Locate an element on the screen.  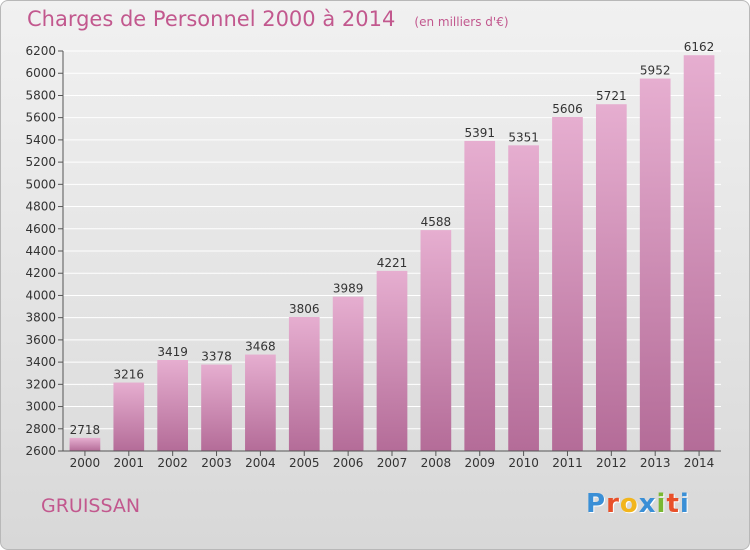
bar-value-label: 3989 is located at coordinates (348, 289).